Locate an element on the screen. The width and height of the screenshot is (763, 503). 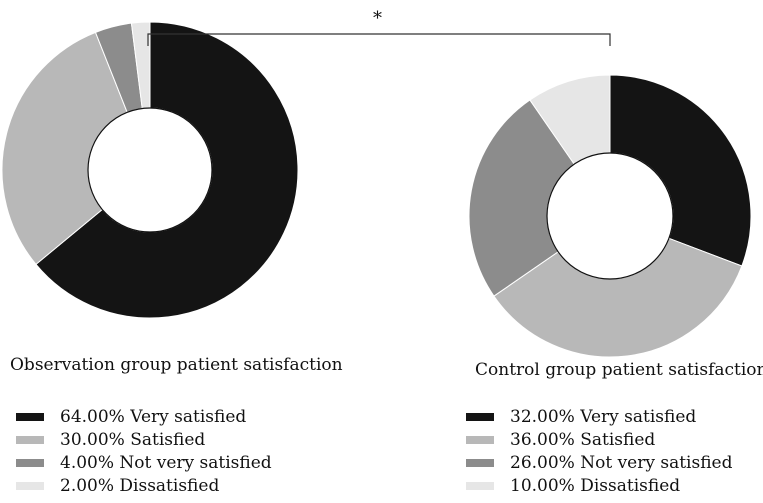
significance-marker: * is located at coordinates (377, 18).